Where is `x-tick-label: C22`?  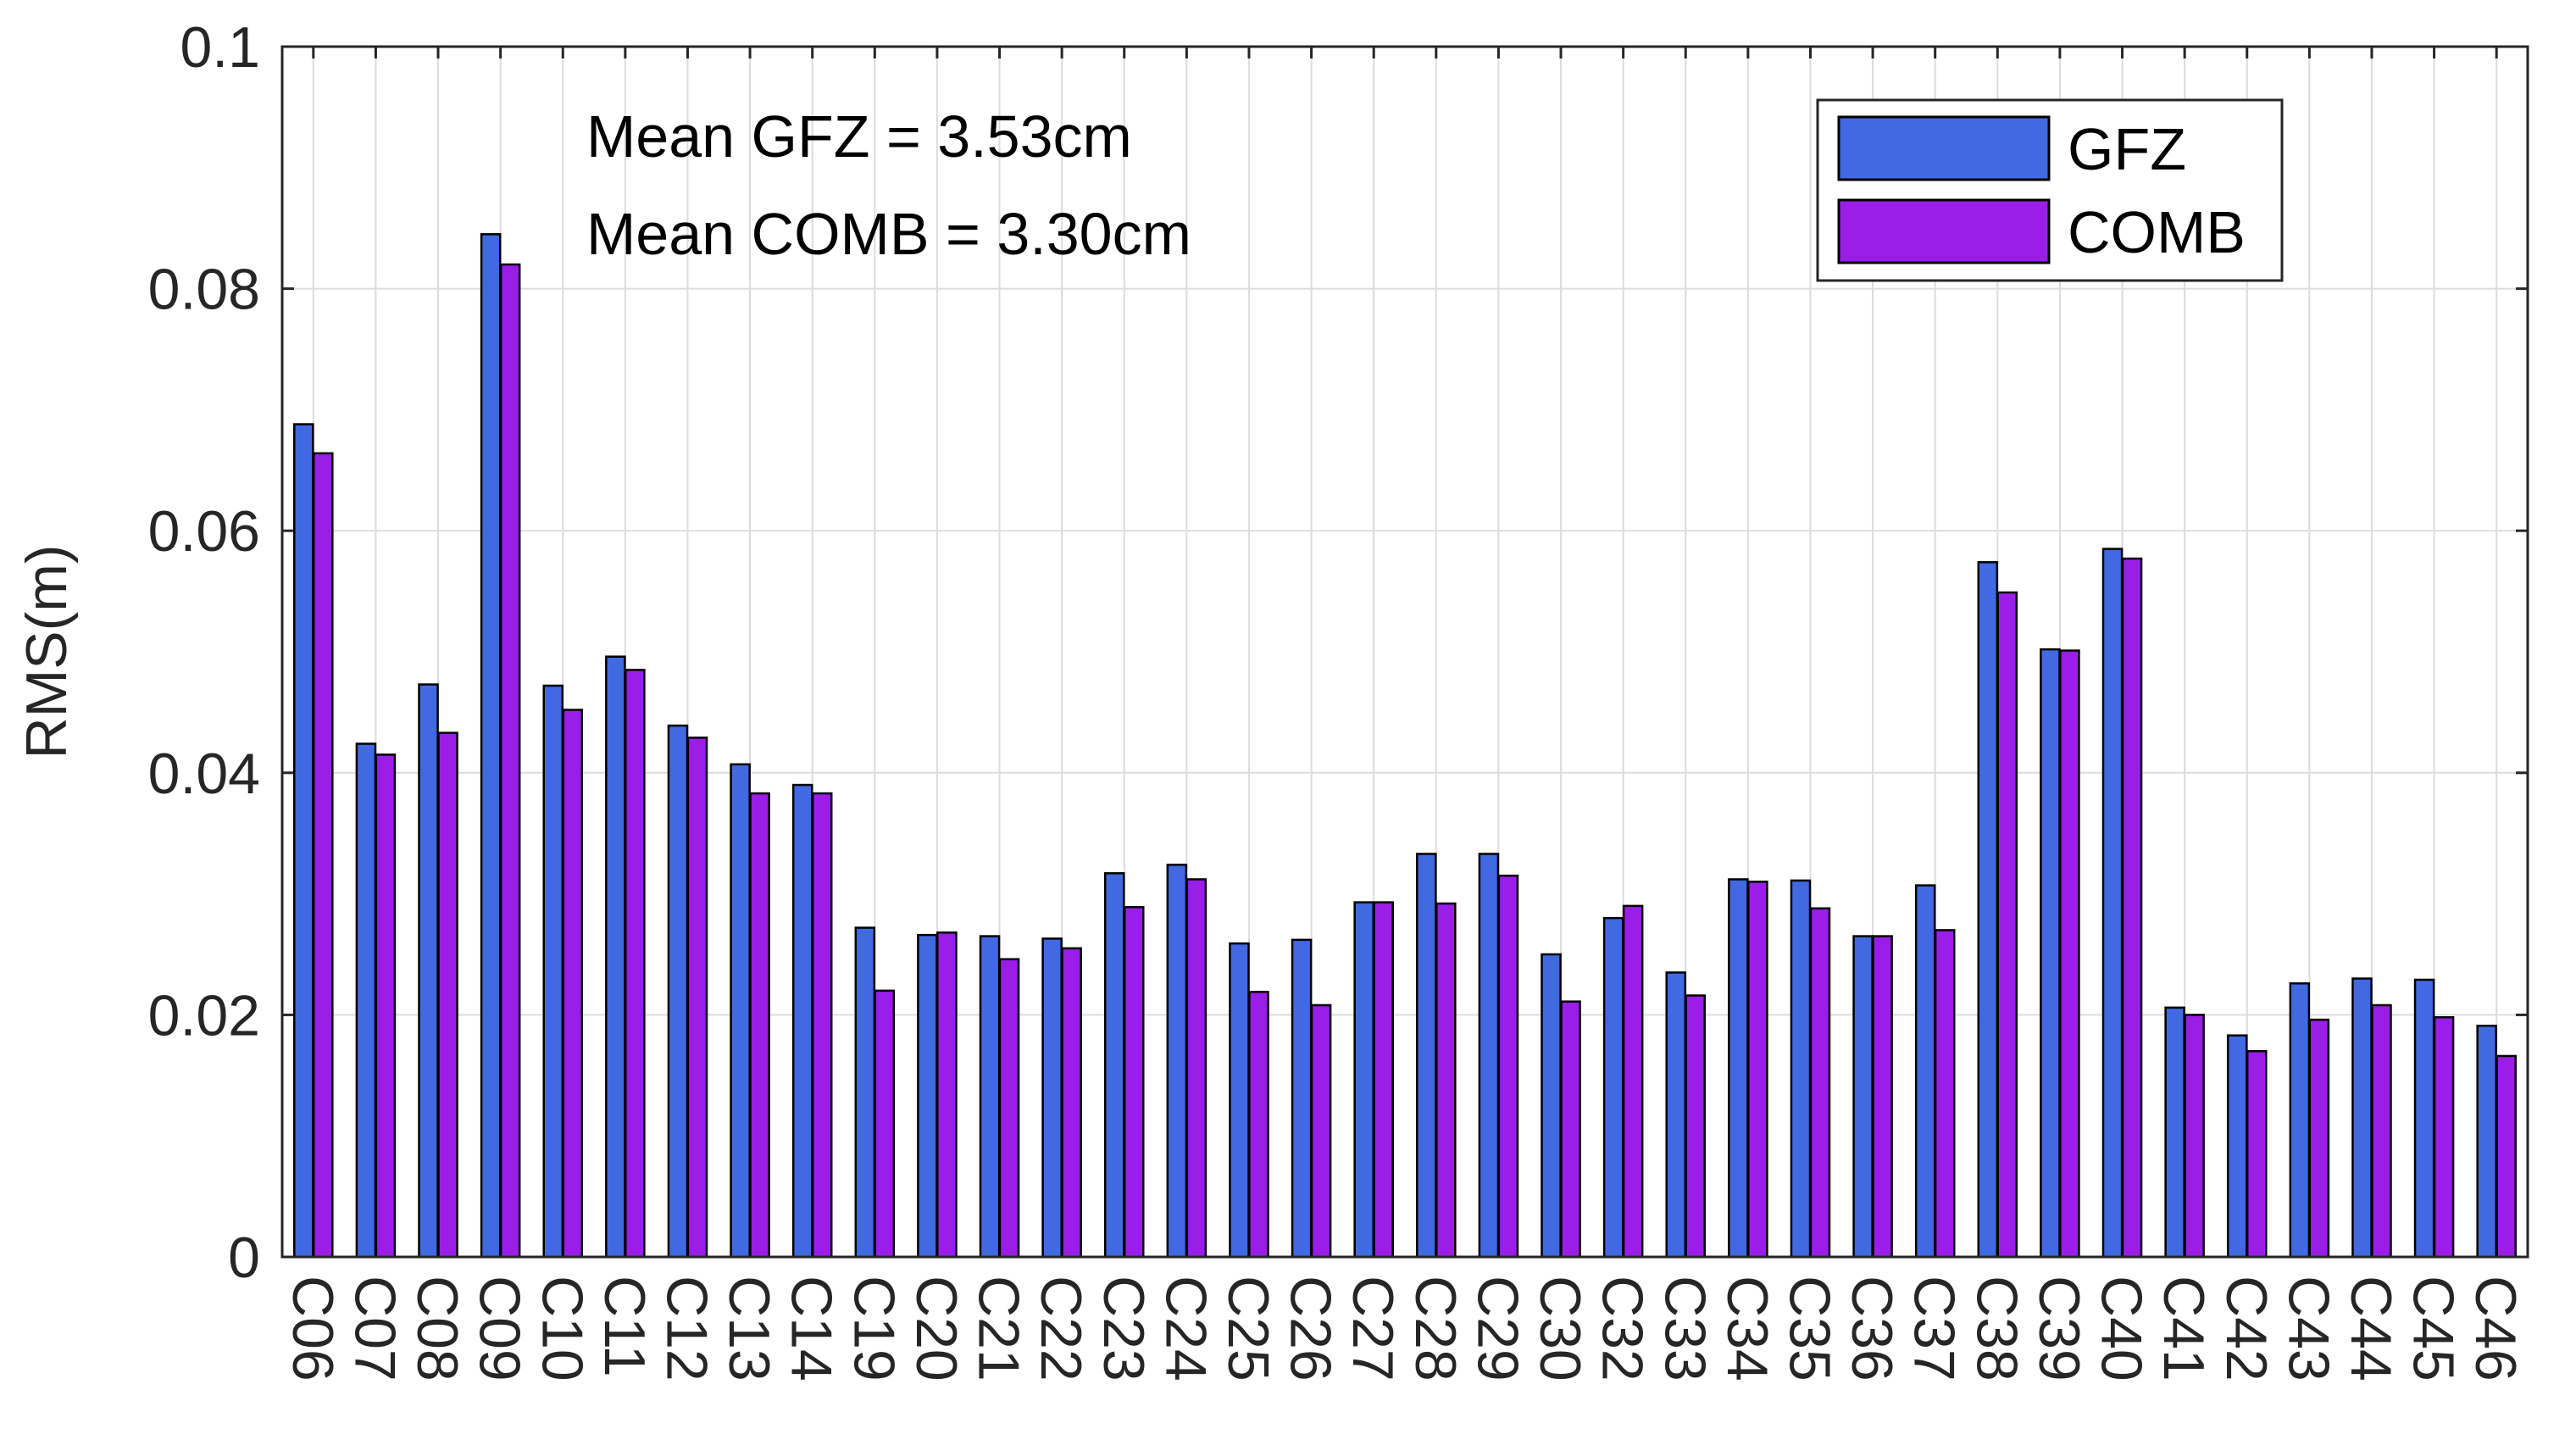 x-tick-label: C22 is located at coordinates (1061, 1329).